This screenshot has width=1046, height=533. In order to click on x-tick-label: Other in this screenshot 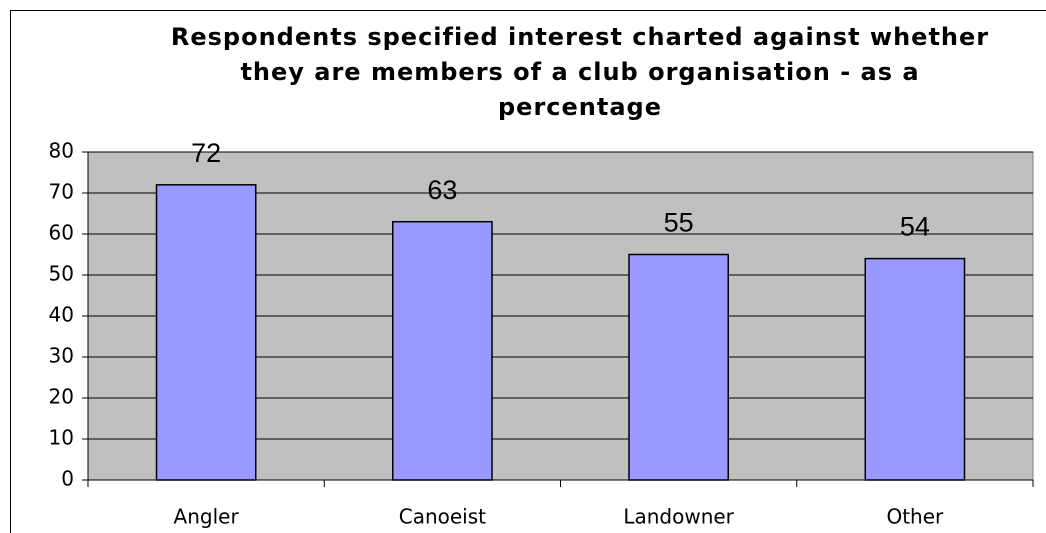, I will do `click(915, 517)`.